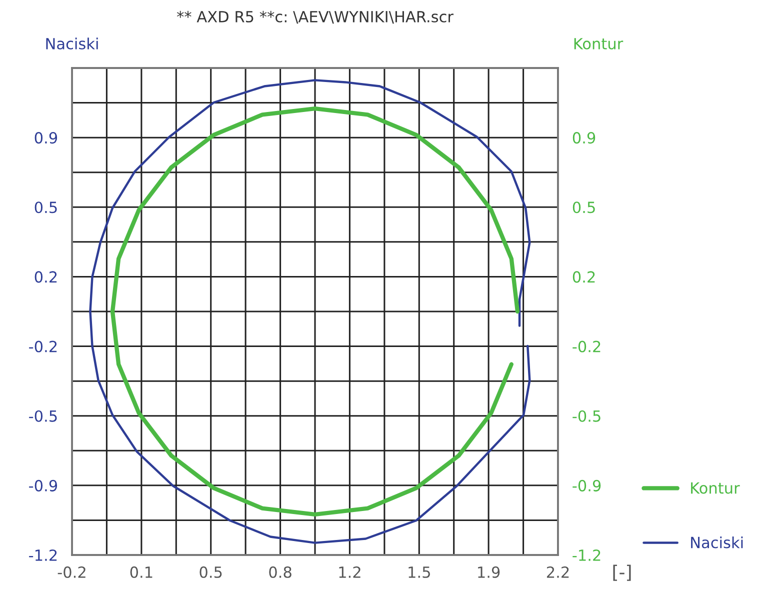  What do you see at coordinates (43, 555) in the screenshot?
I see `y-tick-label: -1.2` at bounding box center [43, 555].